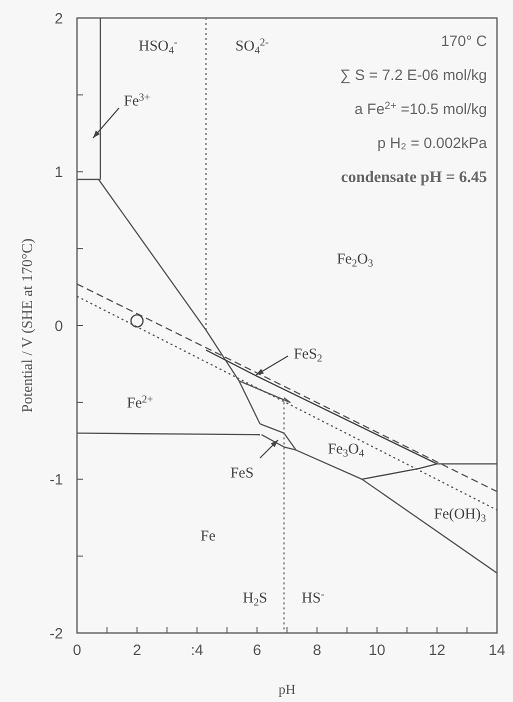 The width and height of the screenshot is (513, 702). Describe the element at coordinates (58, 172) in the screenshot. I see `y-tick-label: 1` at that location.